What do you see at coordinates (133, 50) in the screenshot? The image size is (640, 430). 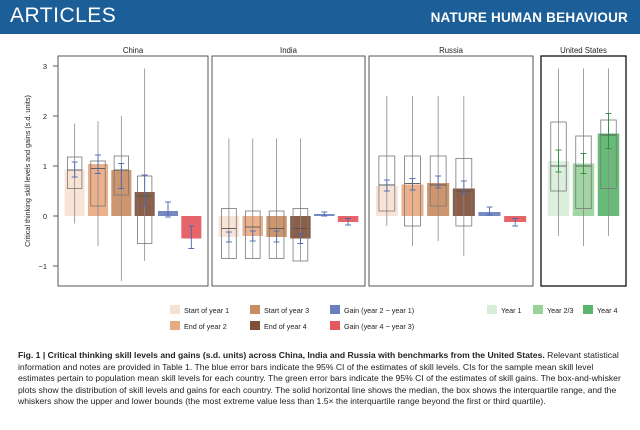 I see `panel-title: China` at bounding box center [133, 50].